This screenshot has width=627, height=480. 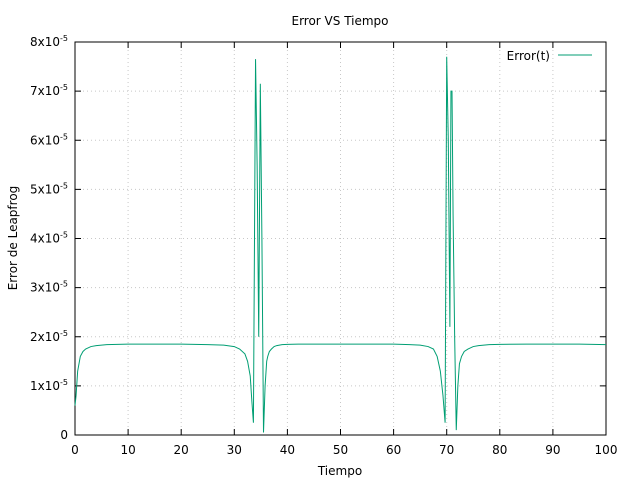 What do you see at coordinates (49, 90) in the screenshot?
I see `y-tick-label: 7x10⁻⁵` at bounding box center [49, 90].